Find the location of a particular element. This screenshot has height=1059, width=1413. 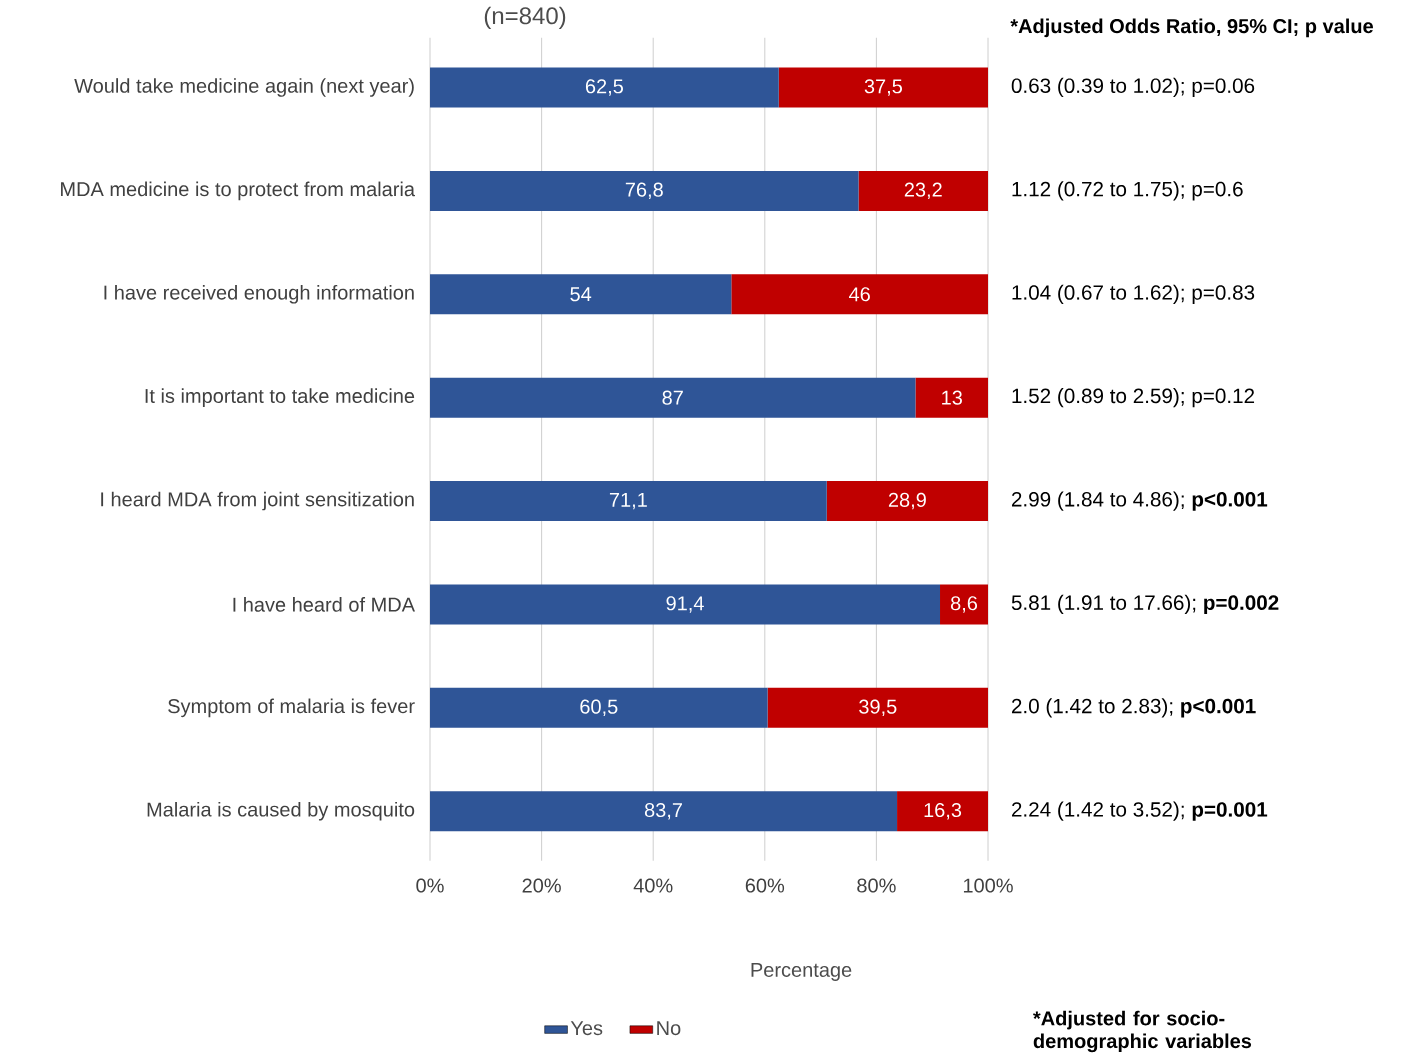

data-label: 46 is located at coordinates (859, 294).